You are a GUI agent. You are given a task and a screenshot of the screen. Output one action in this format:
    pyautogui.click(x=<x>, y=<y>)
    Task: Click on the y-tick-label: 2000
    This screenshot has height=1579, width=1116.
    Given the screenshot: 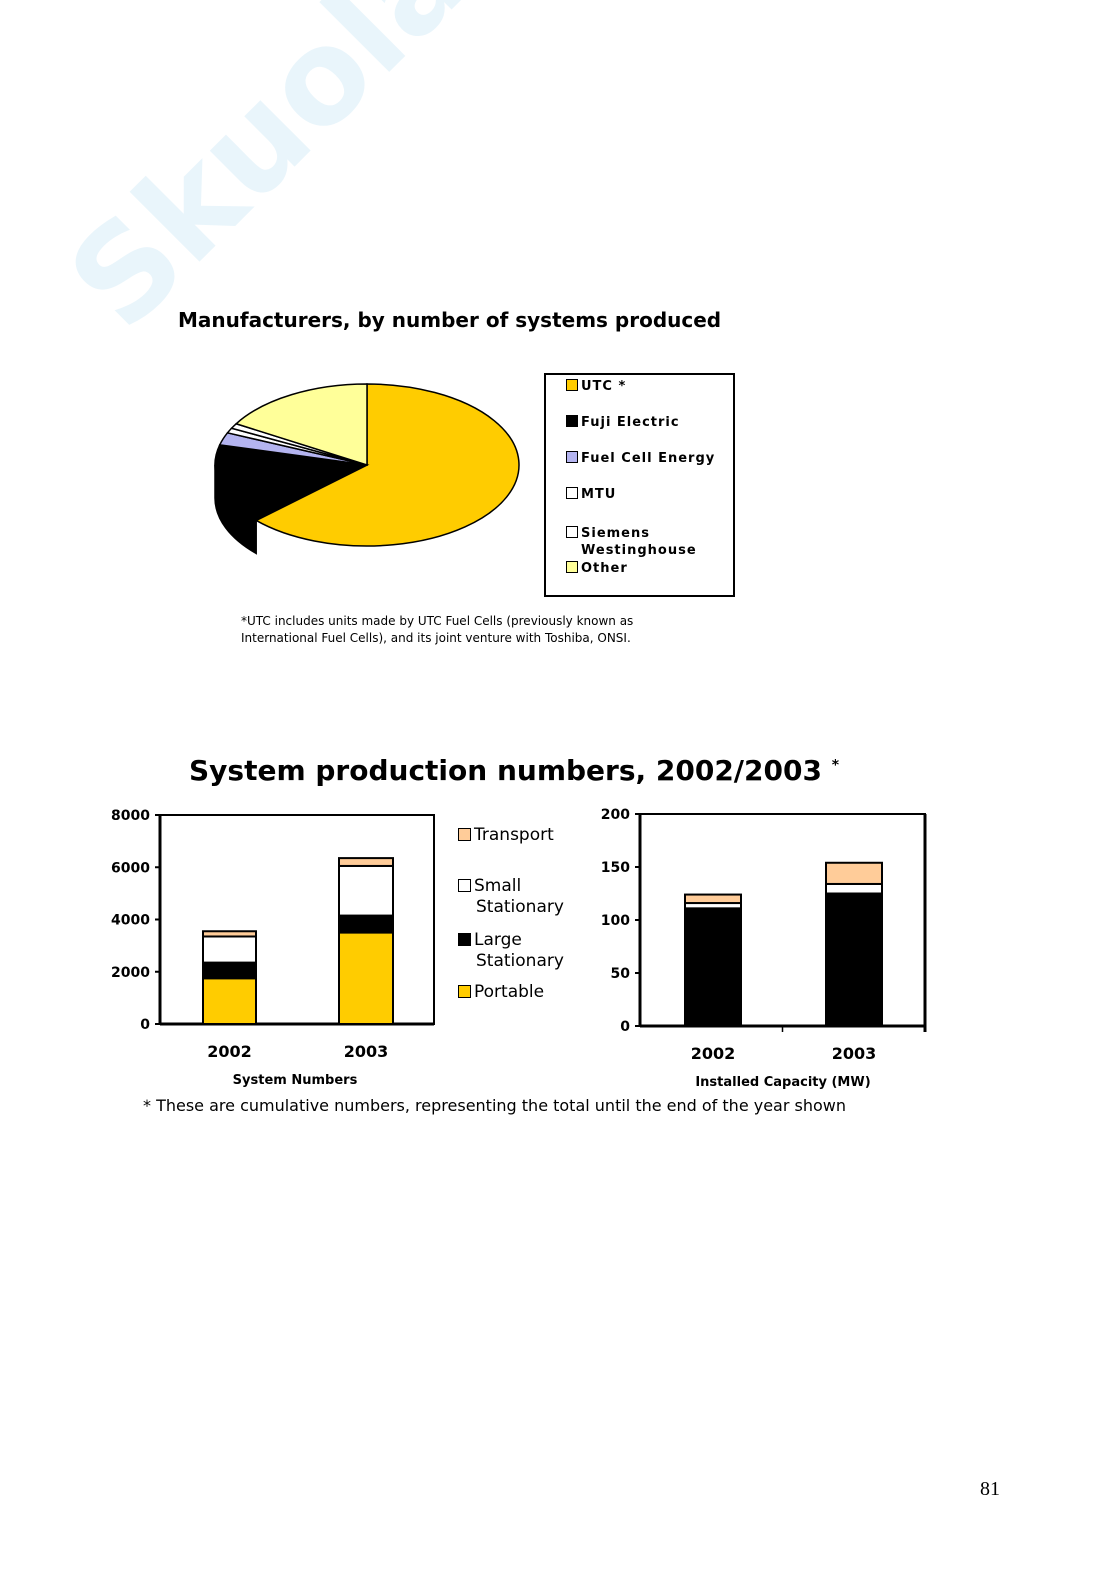 What is the action you would take?
    pyautogui.click(x=130, y=973)
    